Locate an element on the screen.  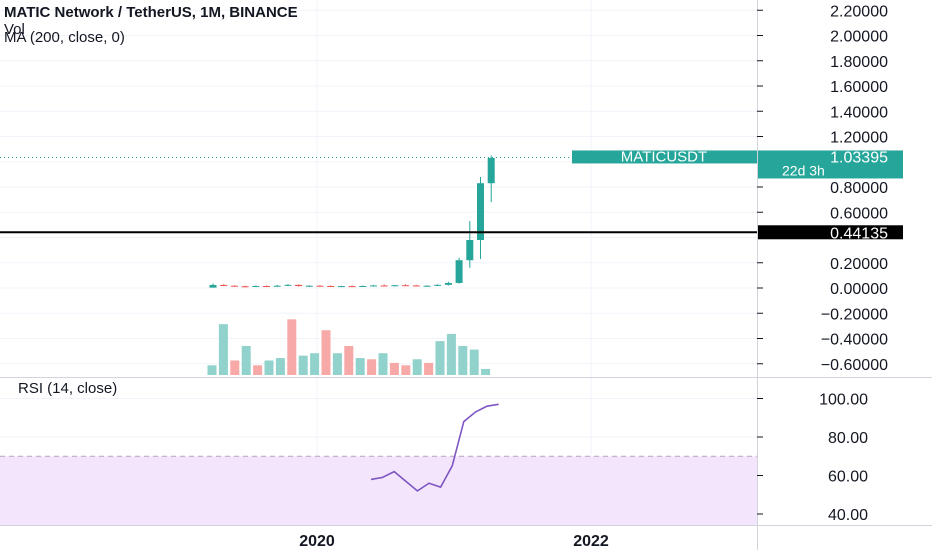
price-axis-tick-label: 0.80000 is located at coordinates (859, 188).